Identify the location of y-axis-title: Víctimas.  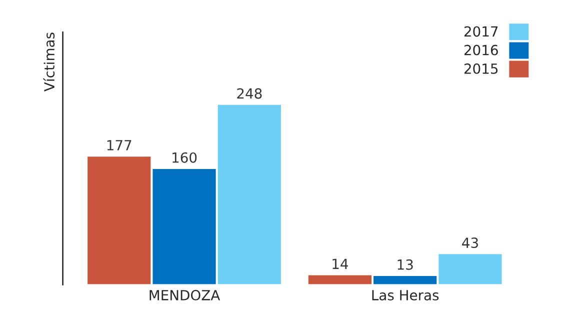
(49, 62).